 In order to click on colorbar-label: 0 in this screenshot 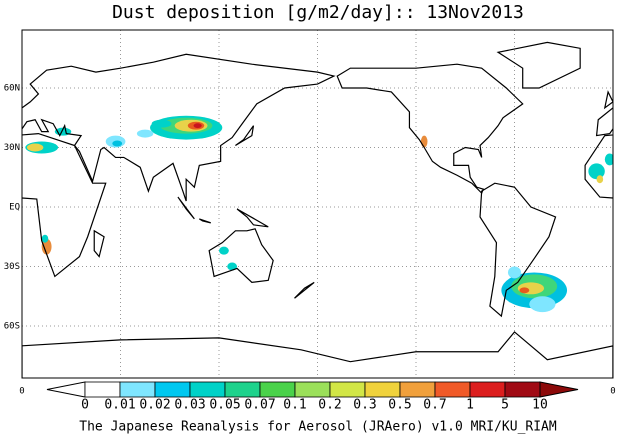, I will do `click(85, 405)`.